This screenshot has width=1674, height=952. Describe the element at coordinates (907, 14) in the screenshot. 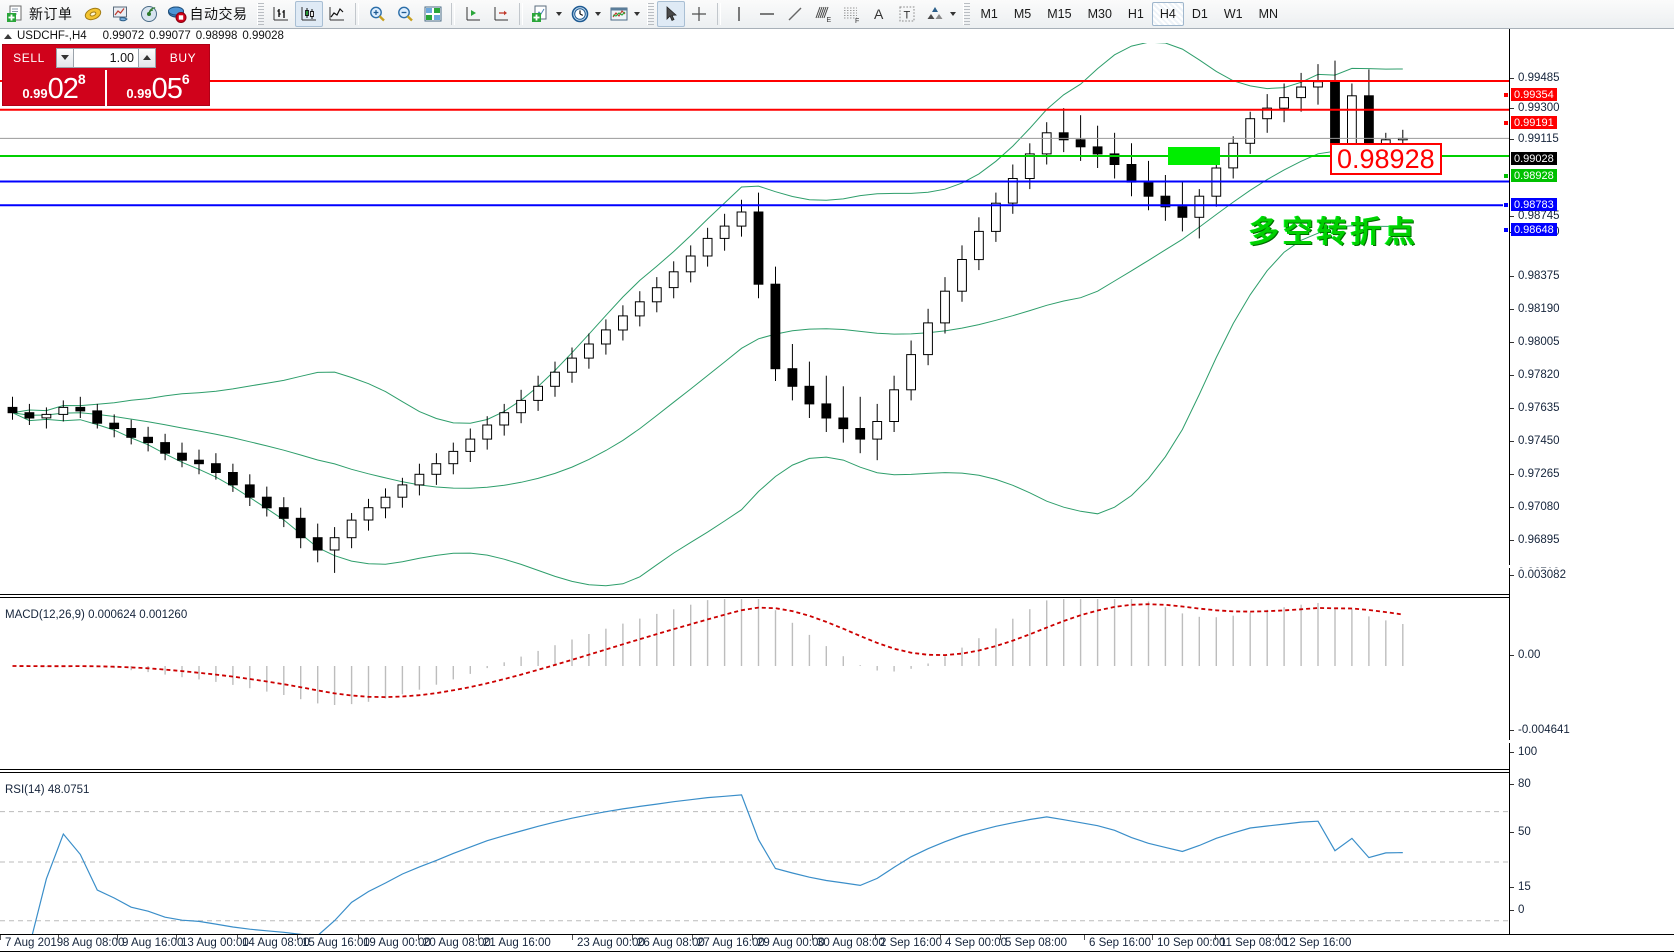

I see `text-label-button: T` at that location.